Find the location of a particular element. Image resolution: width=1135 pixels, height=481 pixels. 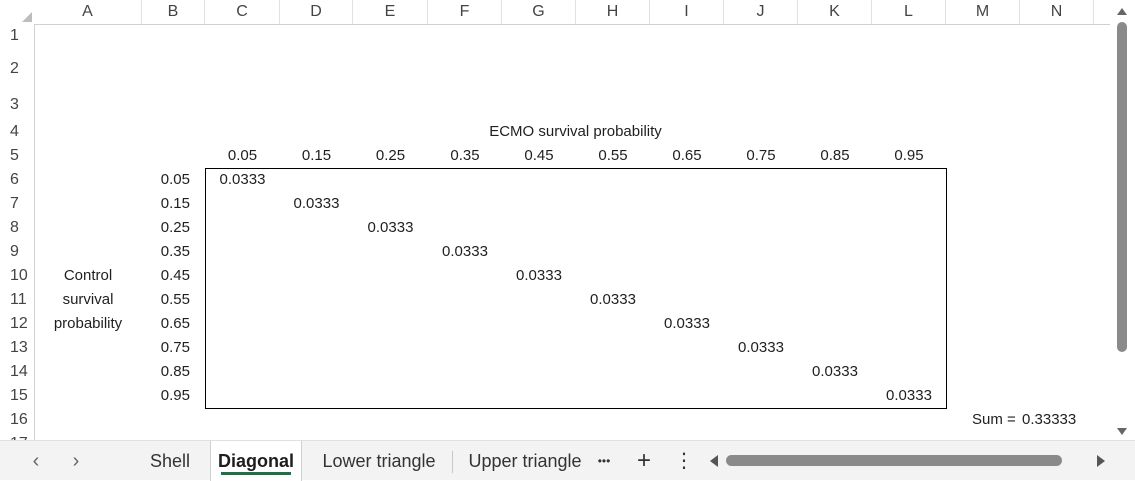

column-header-h: H is located at coordinates (613, 12).